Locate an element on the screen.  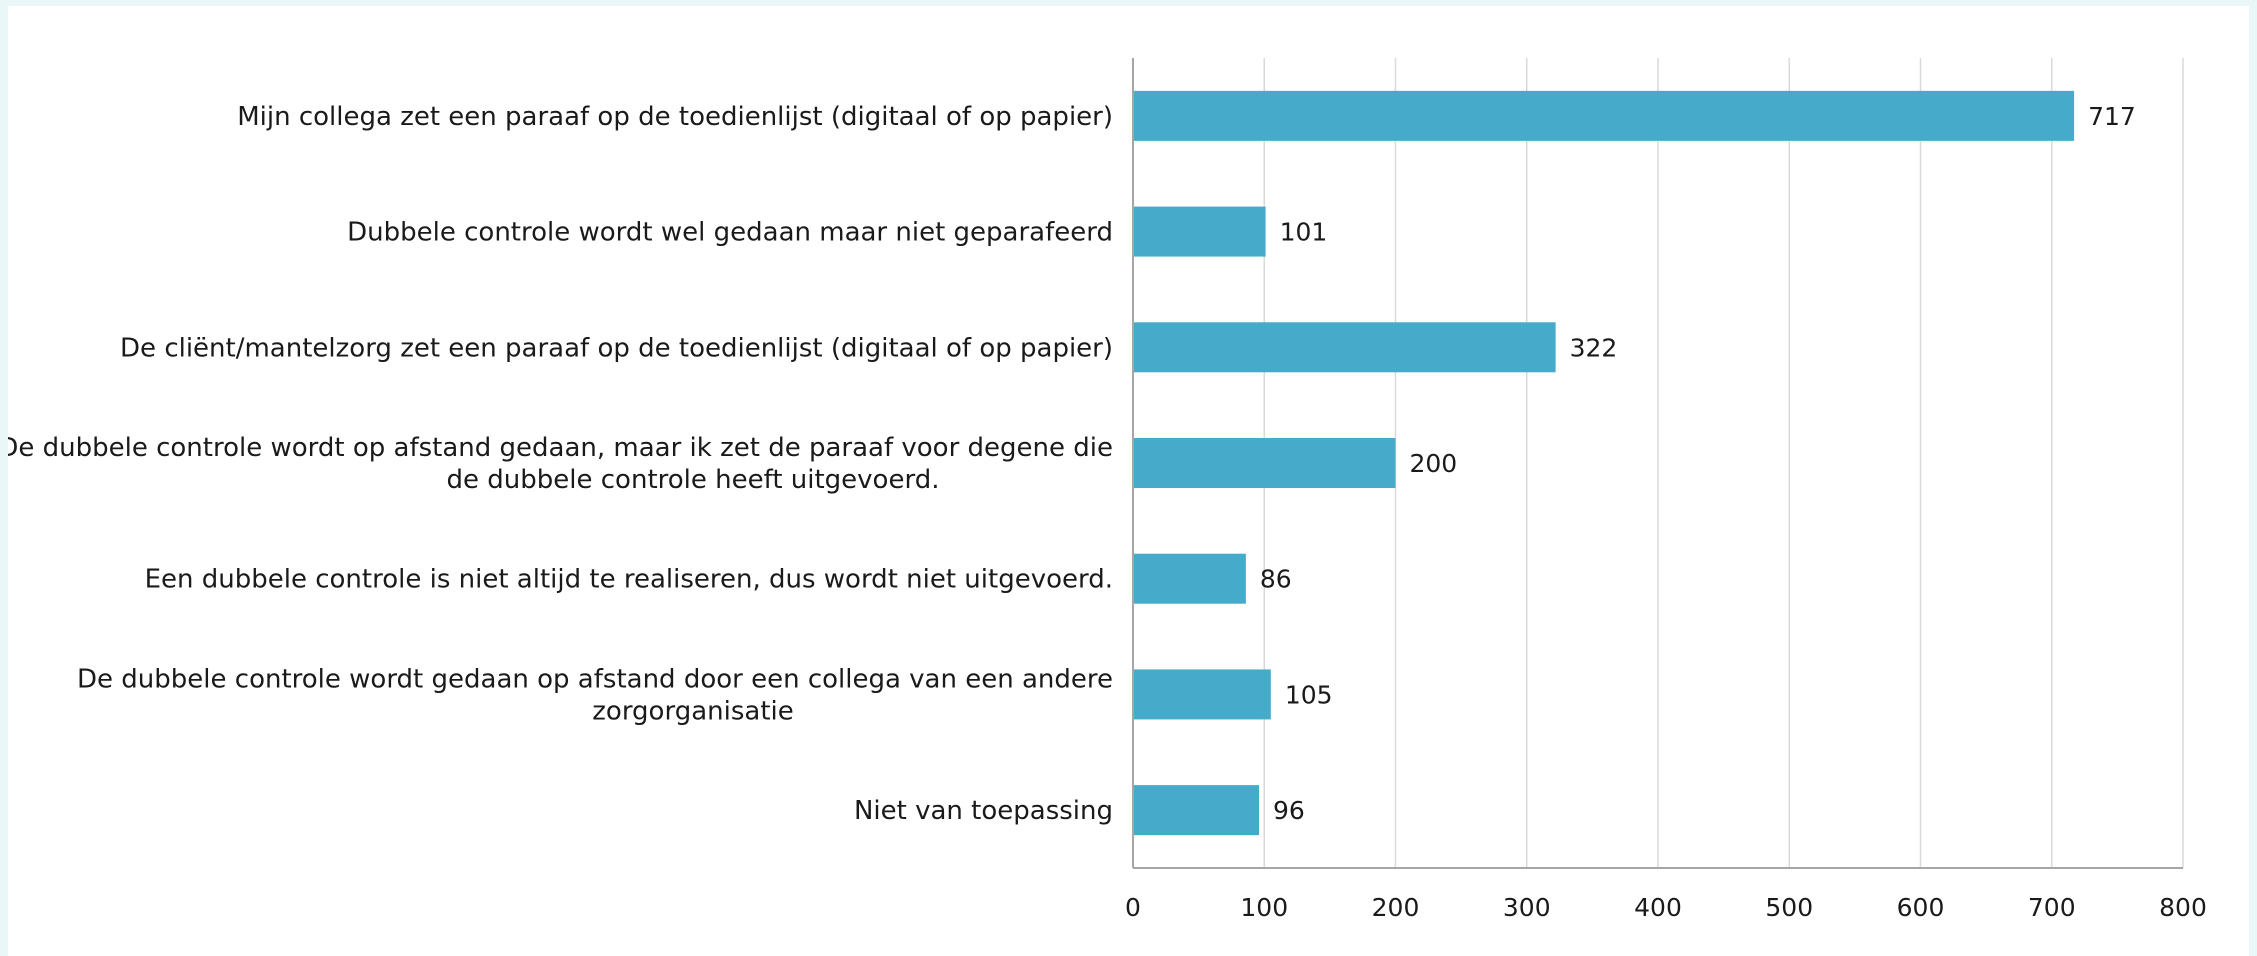
x-tick-label: 100 is located at coordinates (1264, 907).